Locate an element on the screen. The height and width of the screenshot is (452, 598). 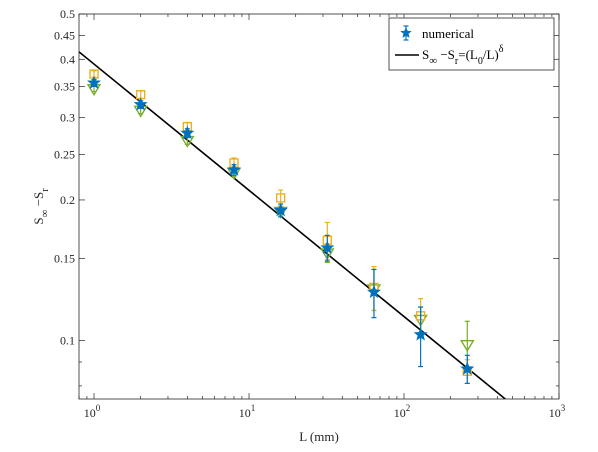
x-tick-label: 10² is located at coordinates (402, 411).